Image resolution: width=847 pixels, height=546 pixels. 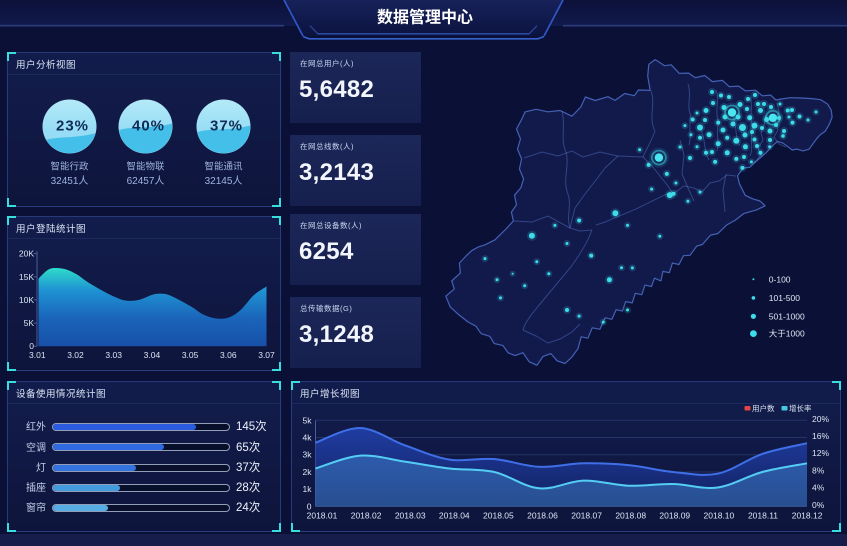 I want to click on svg-text: 15K, so click(x=26, y=277).